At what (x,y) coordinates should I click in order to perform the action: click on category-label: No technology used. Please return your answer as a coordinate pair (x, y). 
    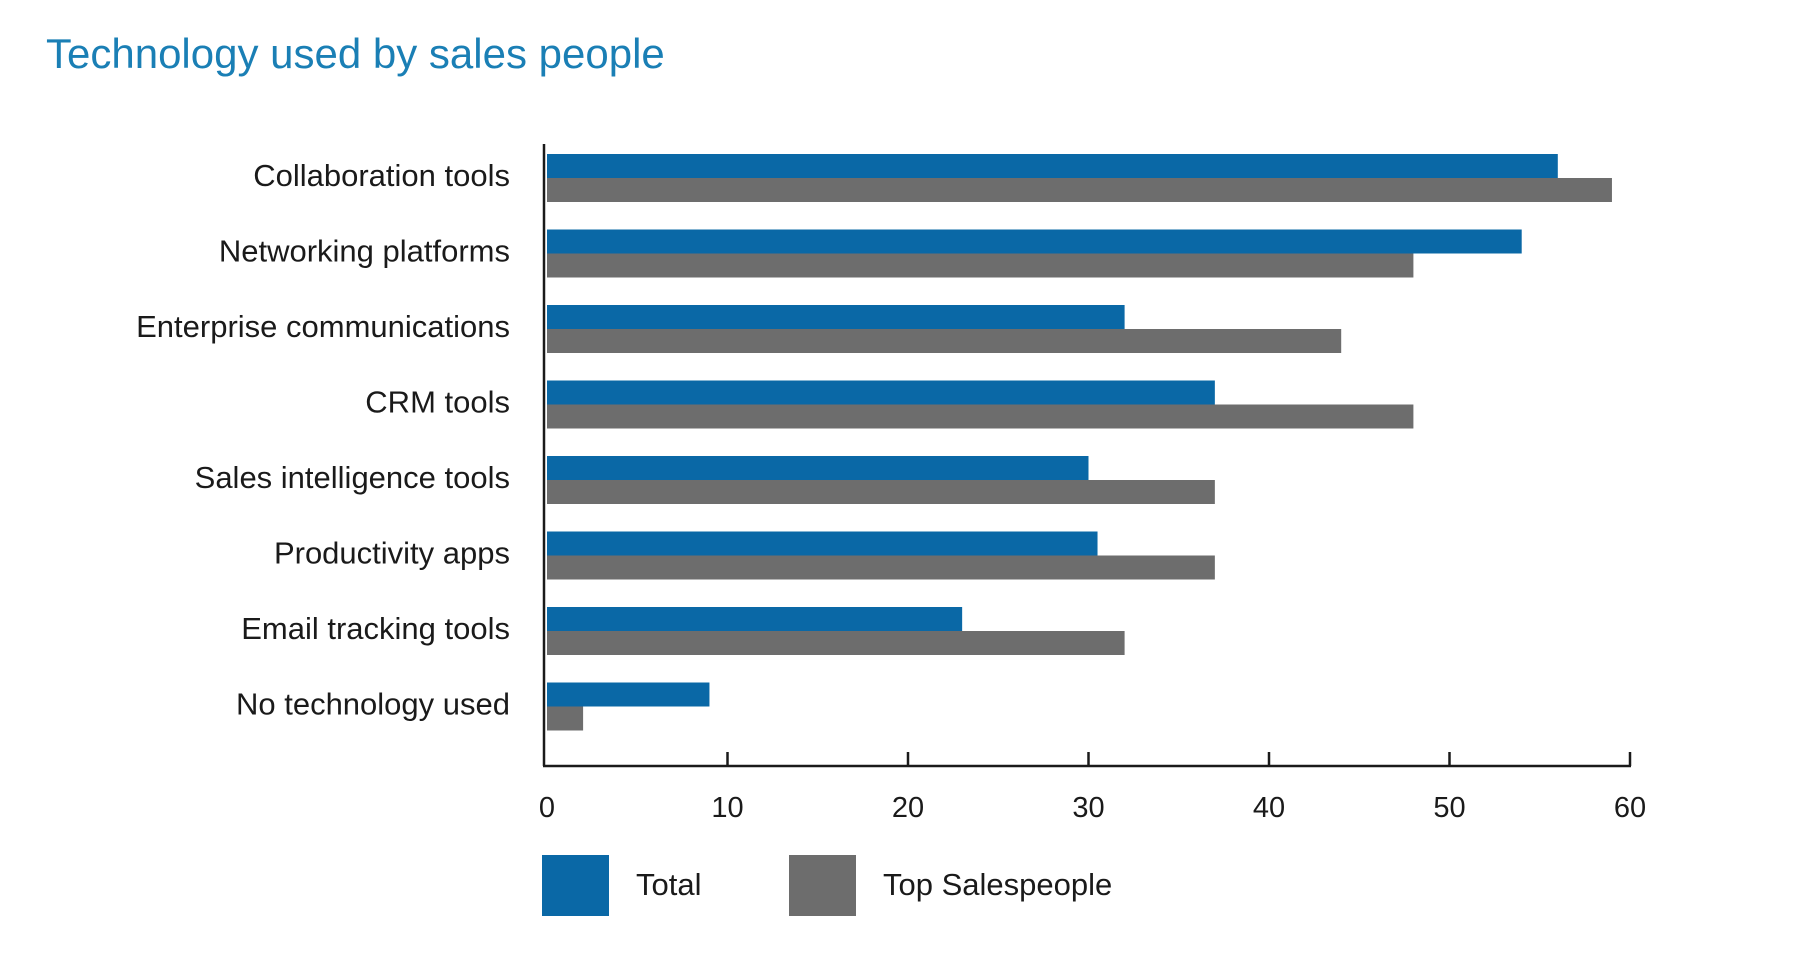
    Looking at the image, I should click on (373, 704).